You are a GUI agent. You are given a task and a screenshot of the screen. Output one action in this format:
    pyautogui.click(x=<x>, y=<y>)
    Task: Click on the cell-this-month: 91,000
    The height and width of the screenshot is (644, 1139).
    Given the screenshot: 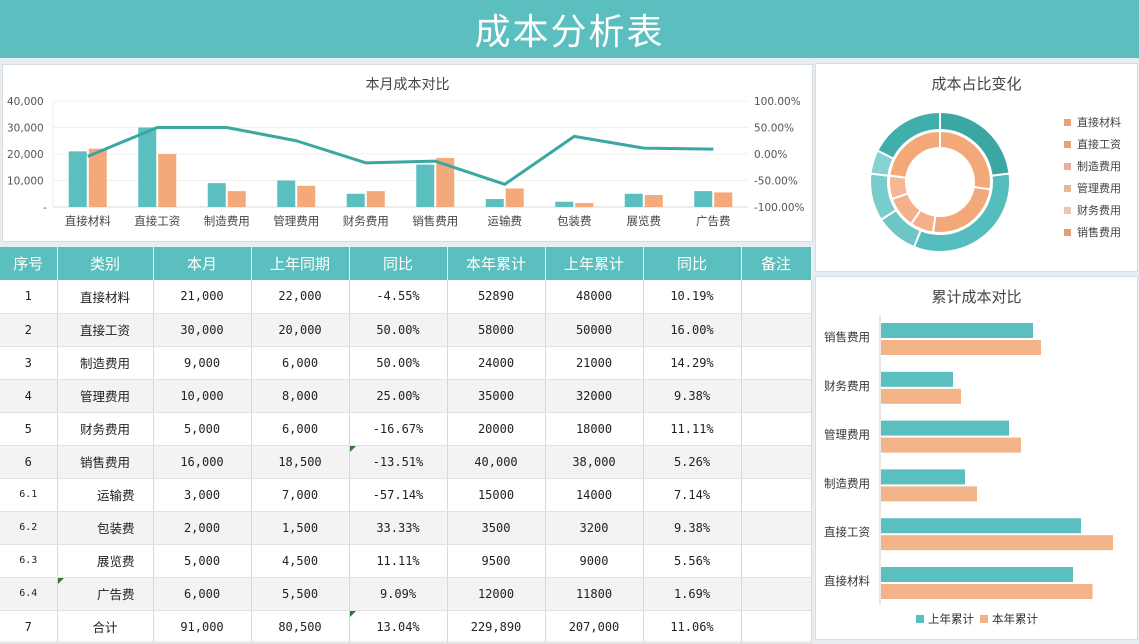 What is the action you would take?
    pyautogui.click(x=202, y=627)
    